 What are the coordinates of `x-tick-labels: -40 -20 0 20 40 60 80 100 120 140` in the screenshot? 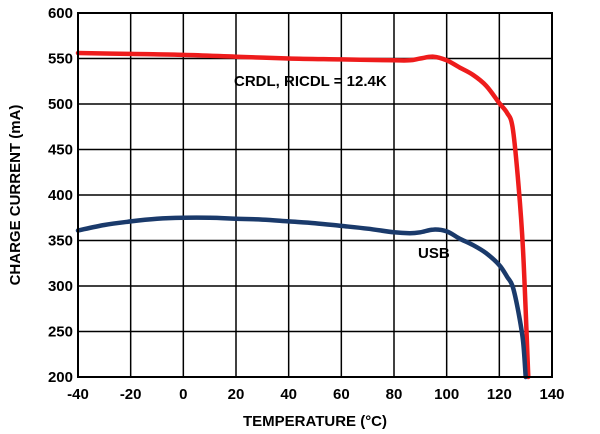 It's located at (315, 394).